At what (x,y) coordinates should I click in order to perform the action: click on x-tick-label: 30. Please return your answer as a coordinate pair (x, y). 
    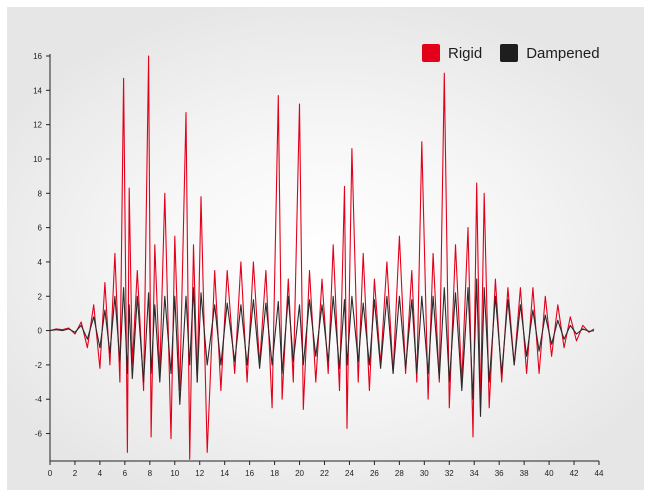
    Looking at the image, I should click on (424, 473).